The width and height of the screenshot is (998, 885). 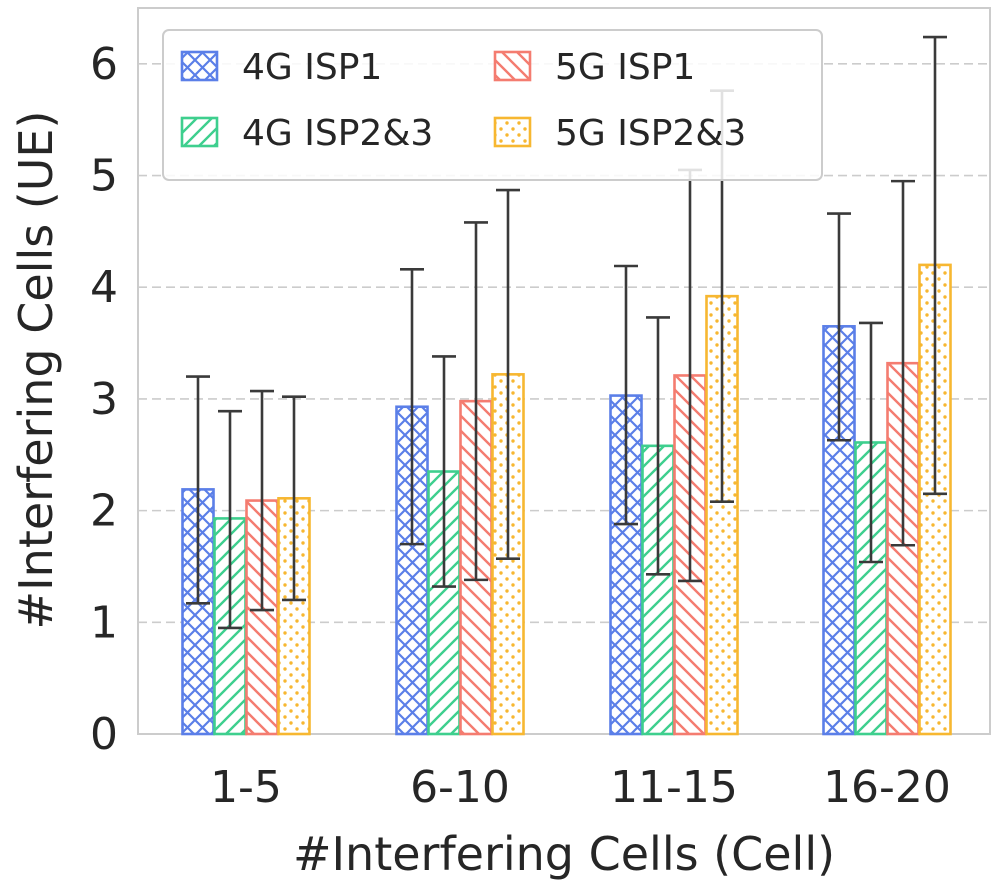 I want to click on legend-label: 5G ISP1, so click(x=625, y=67).